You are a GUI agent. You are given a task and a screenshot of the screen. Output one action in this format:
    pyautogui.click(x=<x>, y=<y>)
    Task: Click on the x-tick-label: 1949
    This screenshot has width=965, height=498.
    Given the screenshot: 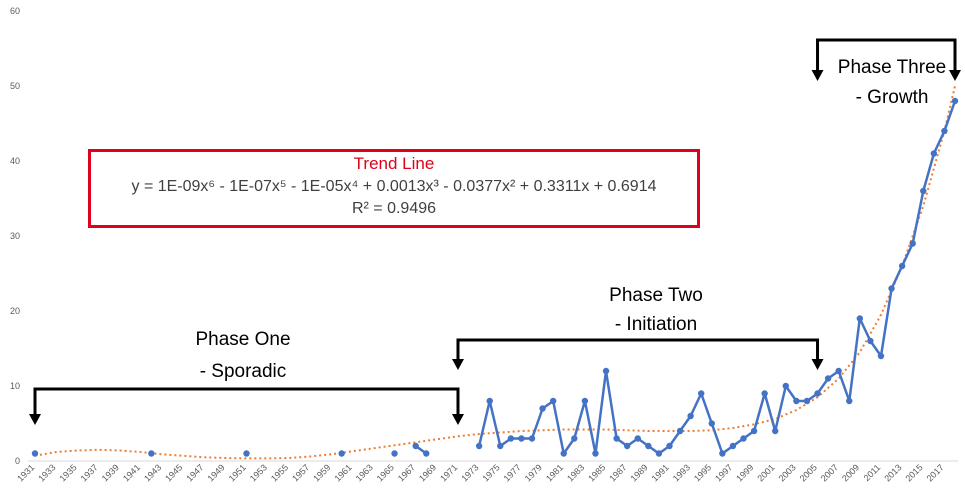 What is the action you would take?
    pyautogui.click(x=216, y=472)
    